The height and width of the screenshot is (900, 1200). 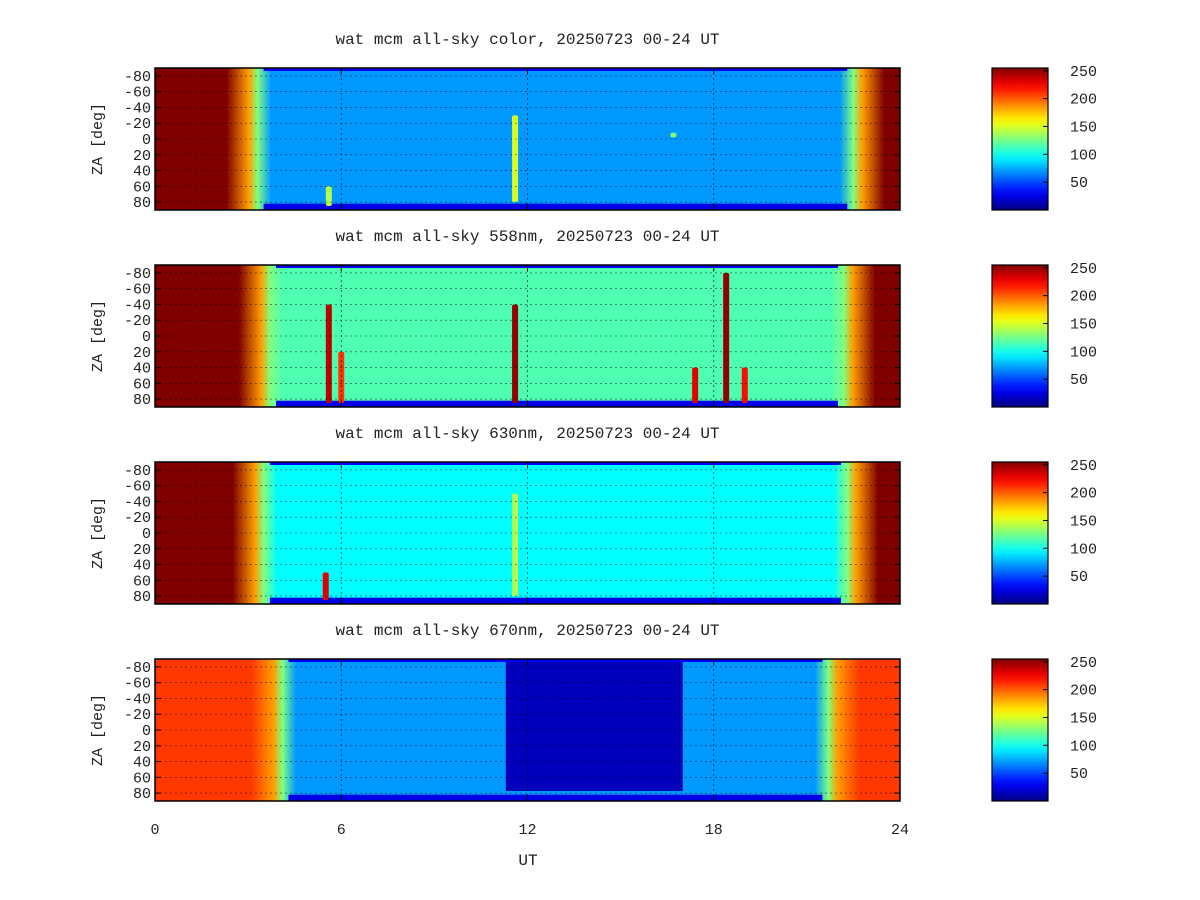 What do you see at coordinates (527, 434) in the screenshot?
I see `panel-title: wat mcm all-sky 630nm, 20250723 00-24 UT` at bounding box center [527, 434].